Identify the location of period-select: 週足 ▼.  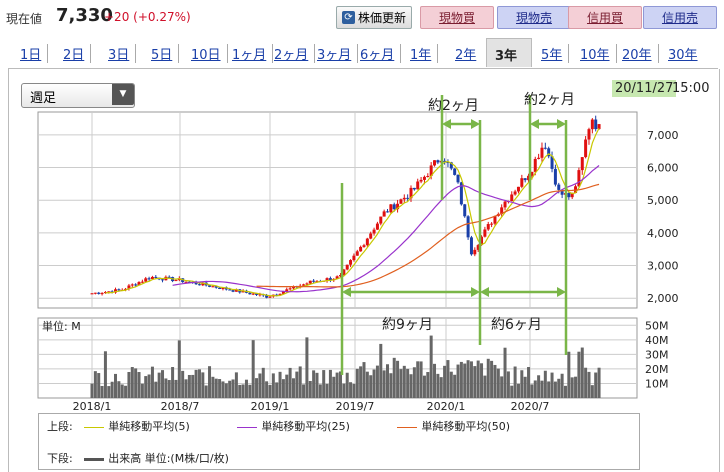
(78, 95).